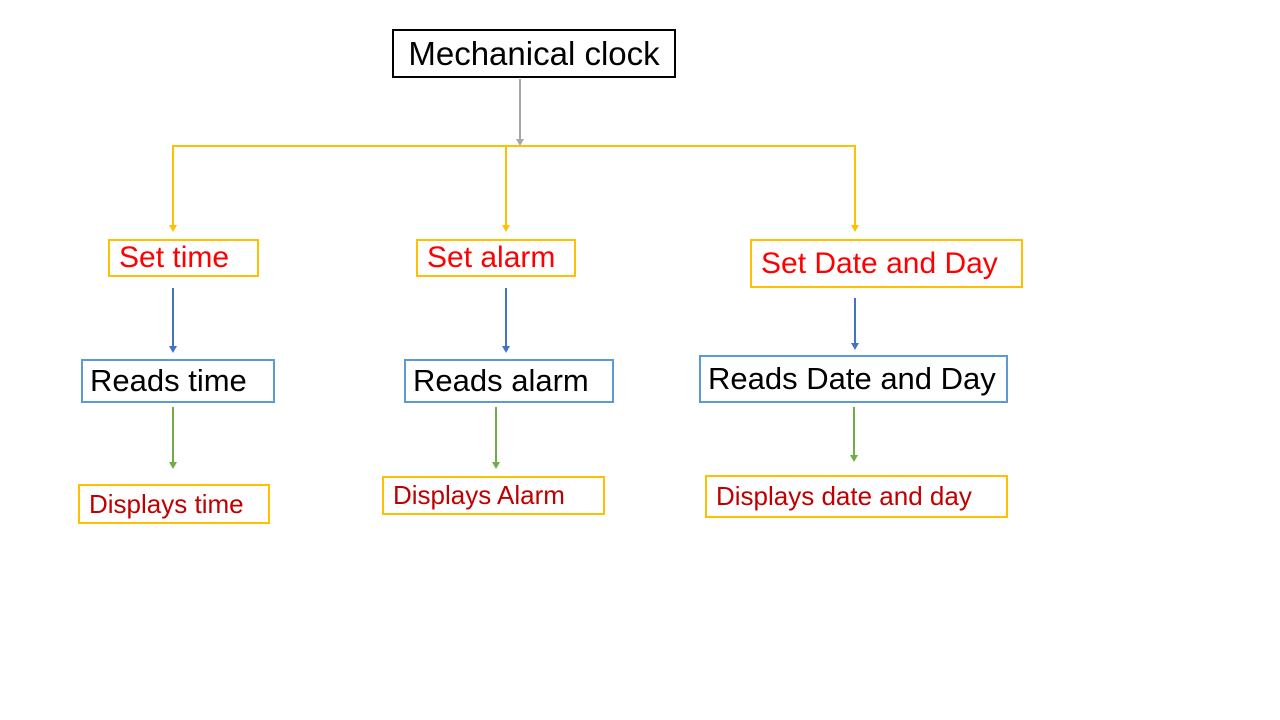  What do you see at coordinates (173, 228) in the screenshot?
I see `branch-arrowhead-left` at bounding box center [173, 228].